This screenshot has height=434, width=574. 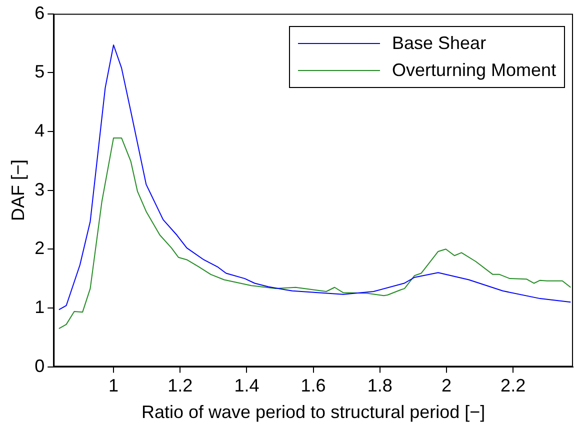 I want to click on x-tick-label: 1.2, so click(x=180, y=386).